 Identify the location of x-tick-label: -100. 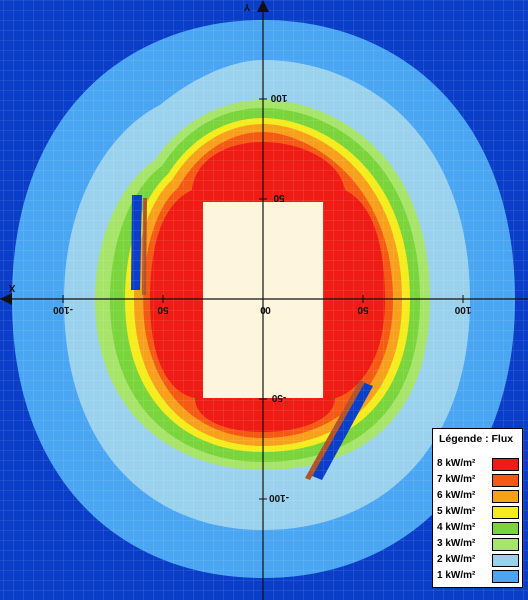
(63, 309).